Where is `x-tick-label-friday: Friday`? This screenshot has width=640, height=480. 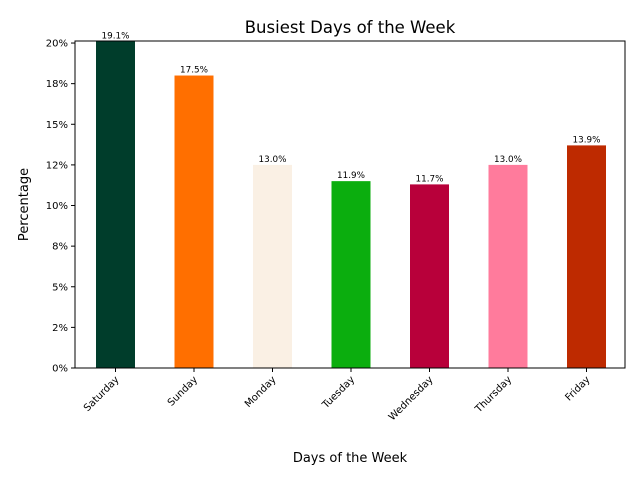 x-tick-label-friday: Friday is located at coordinates (577, 388).